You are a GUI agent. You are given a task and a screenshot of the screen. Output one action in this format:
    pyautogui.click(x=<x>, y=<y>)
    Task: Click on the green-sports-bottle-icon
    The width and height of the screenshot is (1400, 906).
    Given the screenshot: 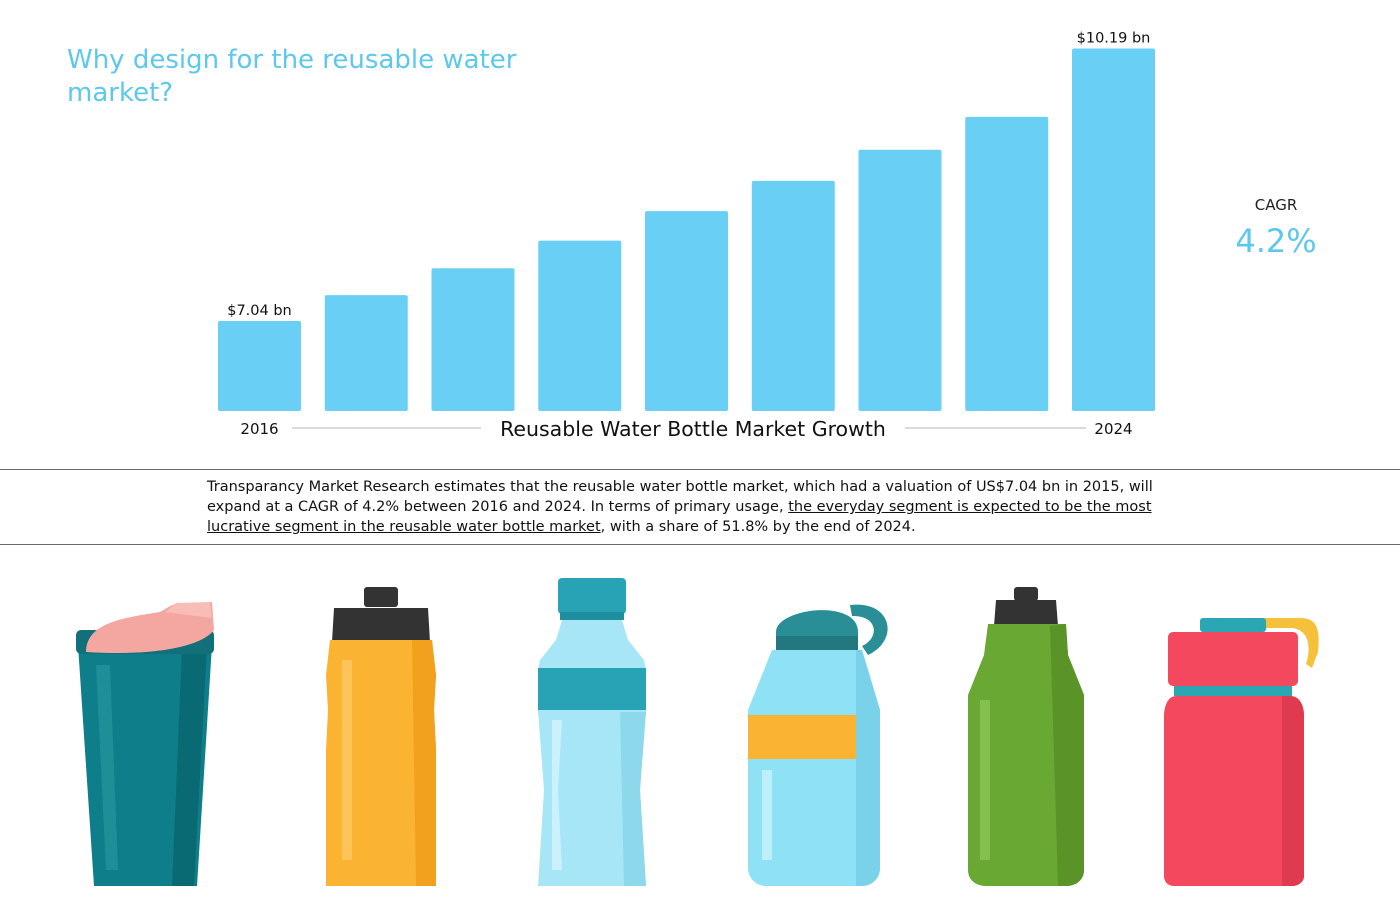 What is the action you would take?
    pyautogui.click(x=1026, y=736)
    